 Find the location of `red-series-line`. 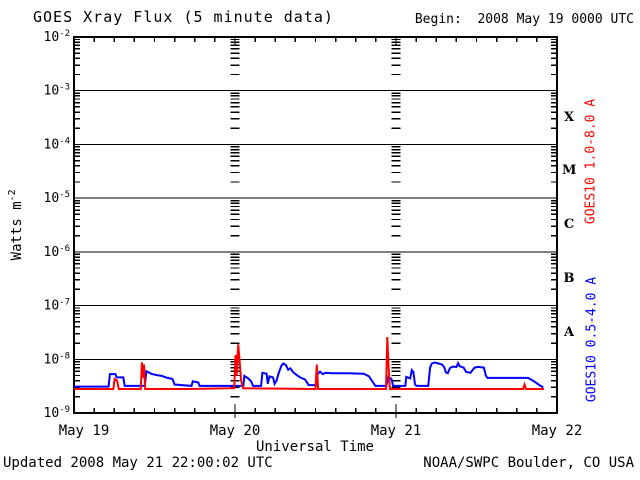

red-series-line is located at coordinates (309, 363).